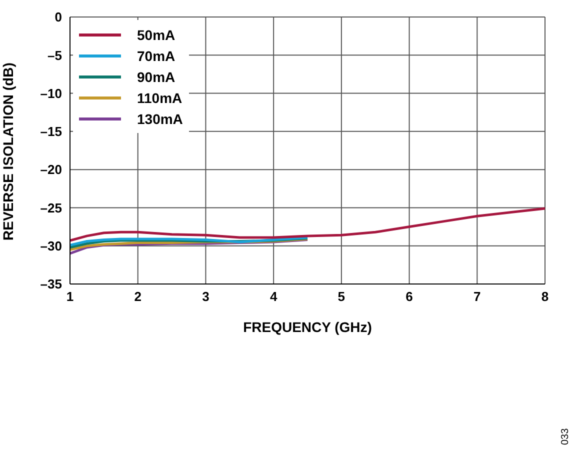  I want to click on y-tick-label: –15, so click(51, 132).